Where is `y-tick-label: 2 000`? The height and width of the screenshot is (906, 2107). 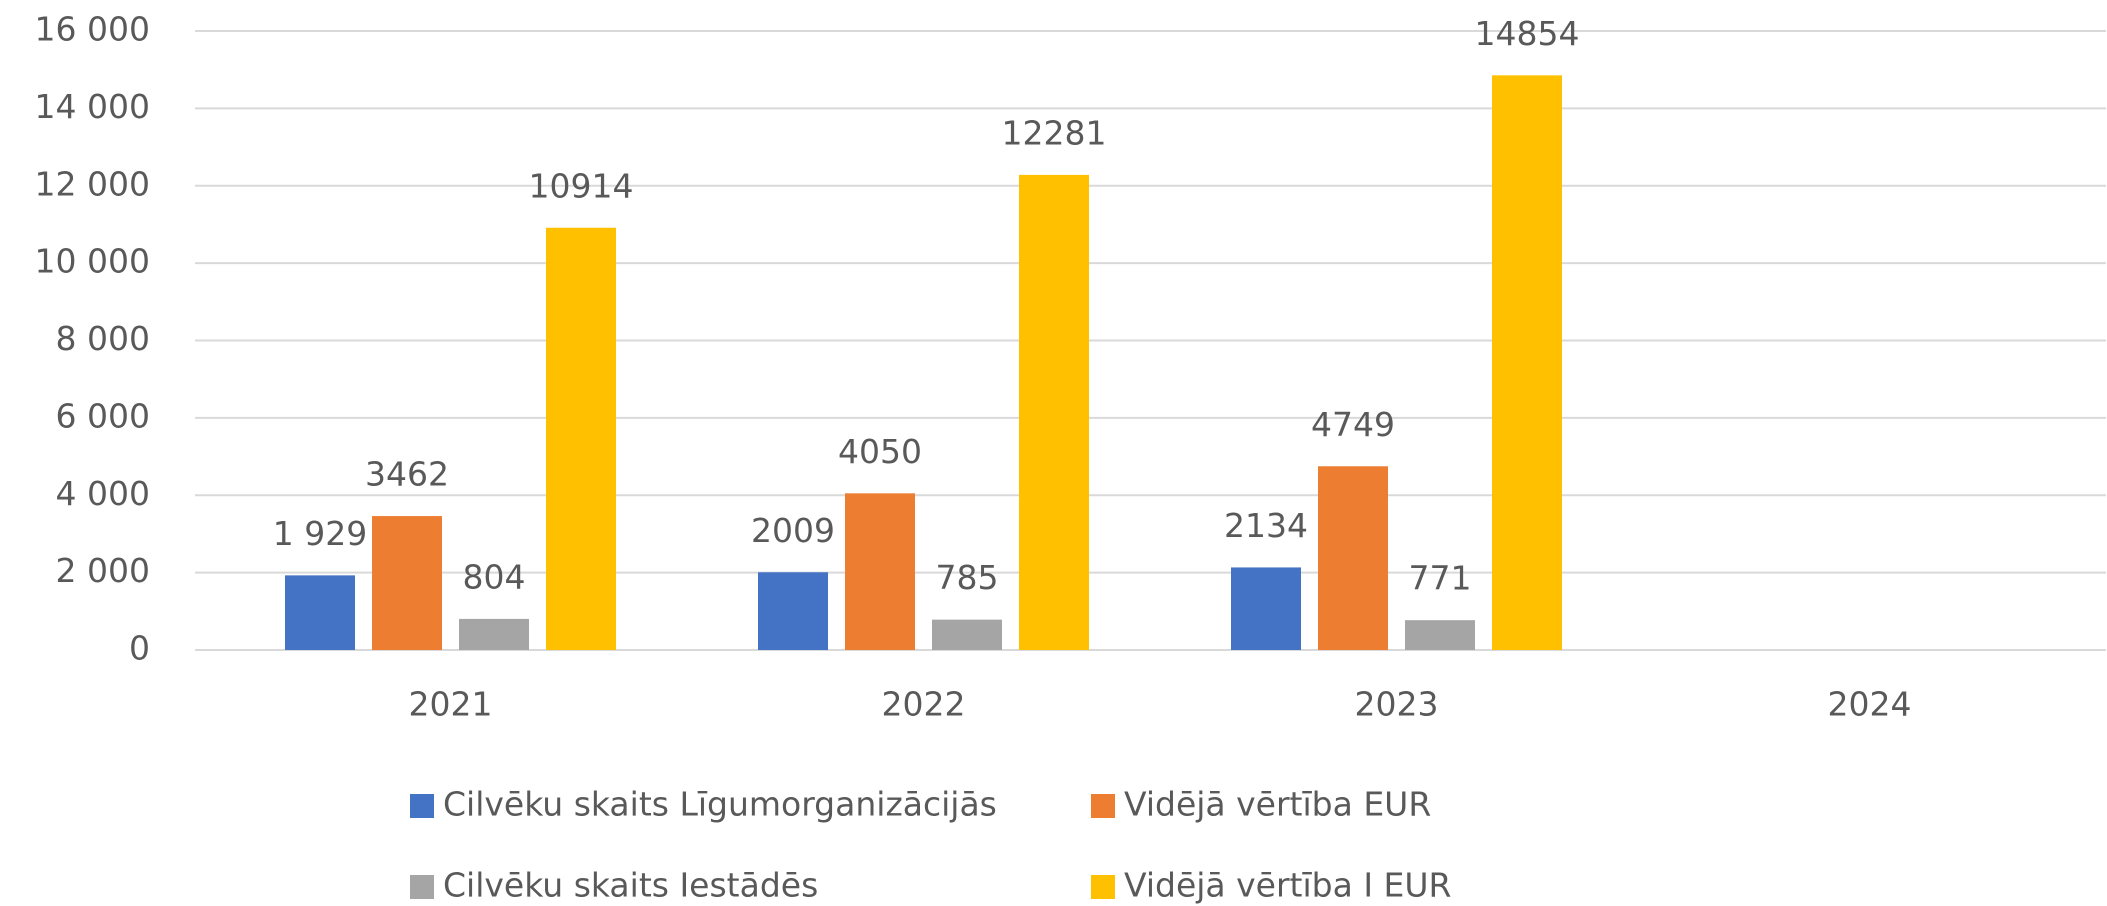
y-tick-label: 2 000 is located at coordinates (103, 570).